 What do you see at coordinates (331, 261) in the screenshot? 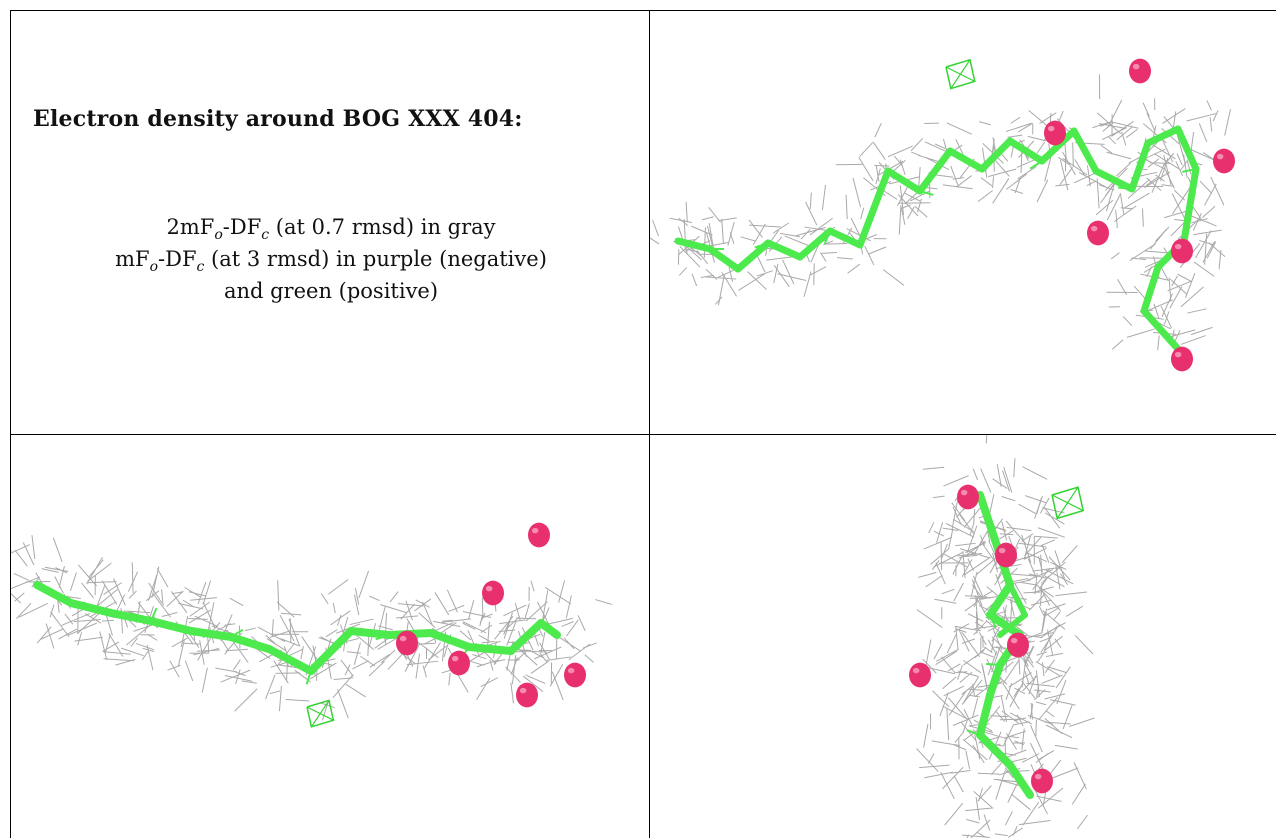
I see `caption-line-2: mFo-DFc (at 3 rmsd) in purple (negative)` at bounding box center [331, 261].